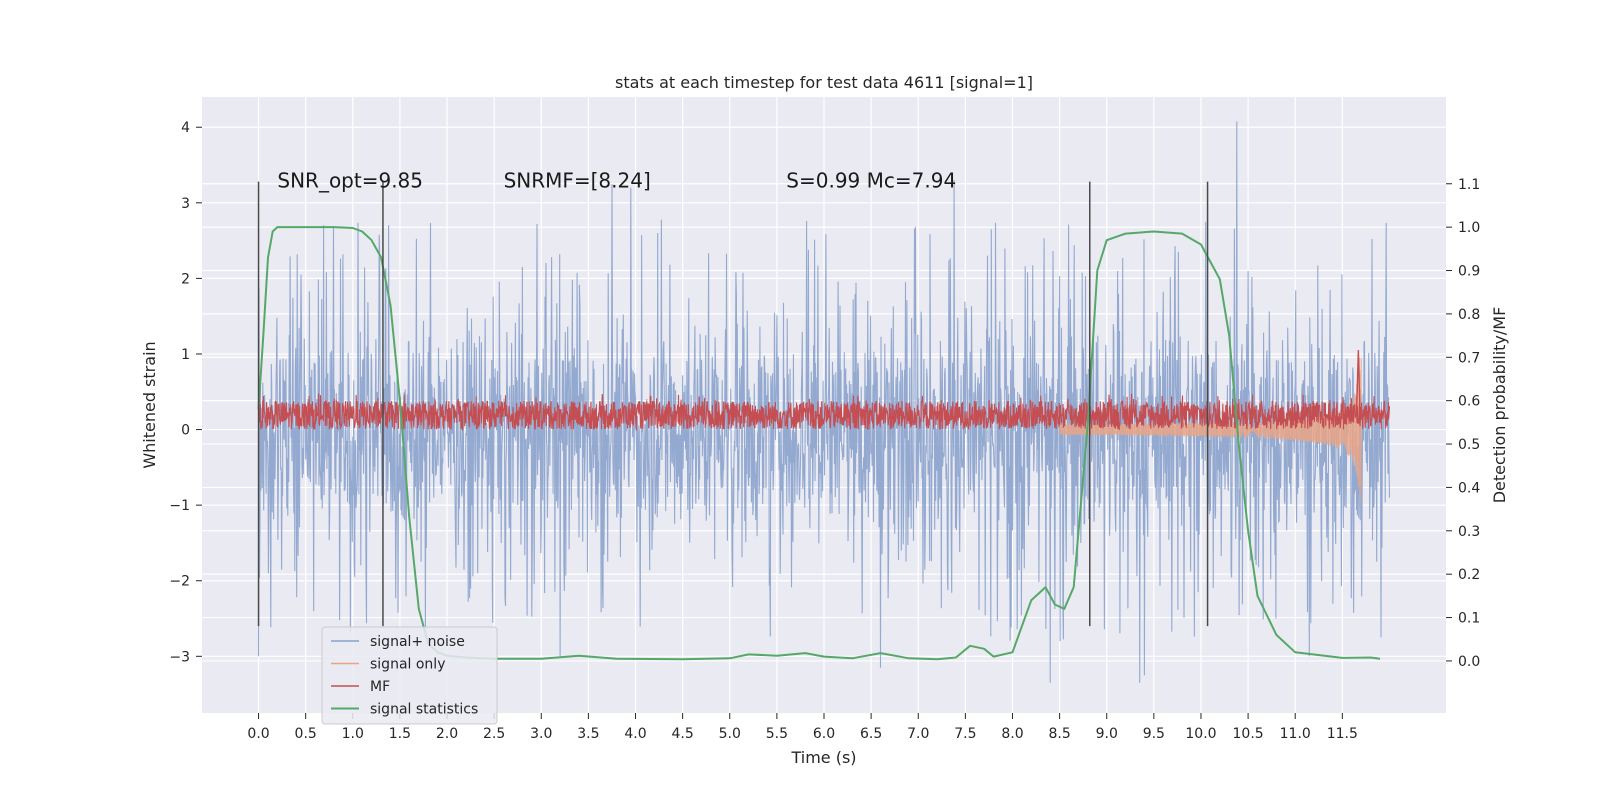 The height and width of the screenshot is (800, 1600). I want to click on legend-box, so click(409, 675).